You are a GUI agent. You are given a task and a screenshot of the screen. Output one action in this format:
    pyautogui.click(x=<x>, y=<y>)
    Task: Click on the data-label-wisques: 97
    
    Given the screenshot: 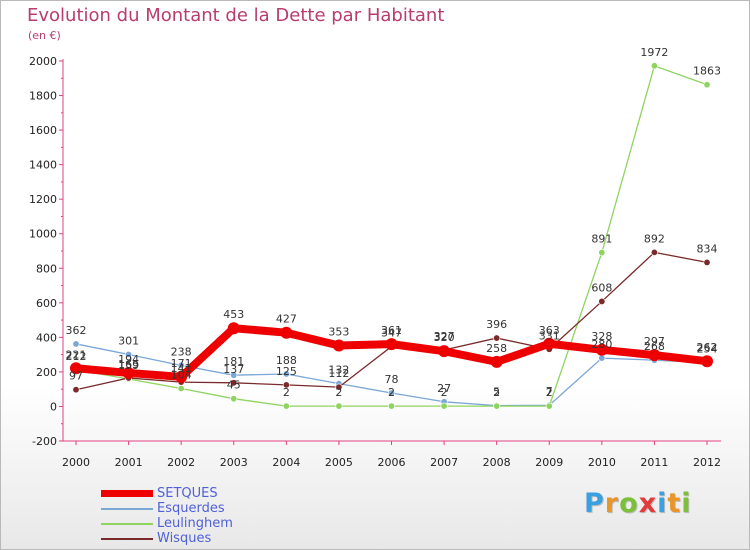 What is the action you would take?
    pyautogui.click(x=76, y=376)
    